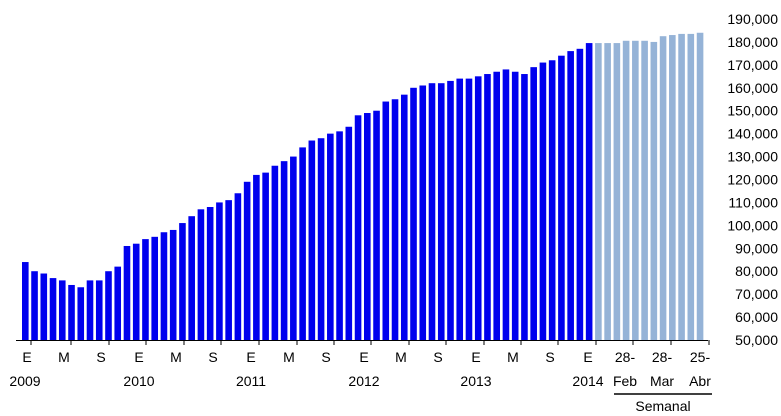 The image size is (781, 416). What do you see at coordinates (753, 202) in the screenshot?
I see `y-tick-label: 110,000` at bounding box center [753, 202].